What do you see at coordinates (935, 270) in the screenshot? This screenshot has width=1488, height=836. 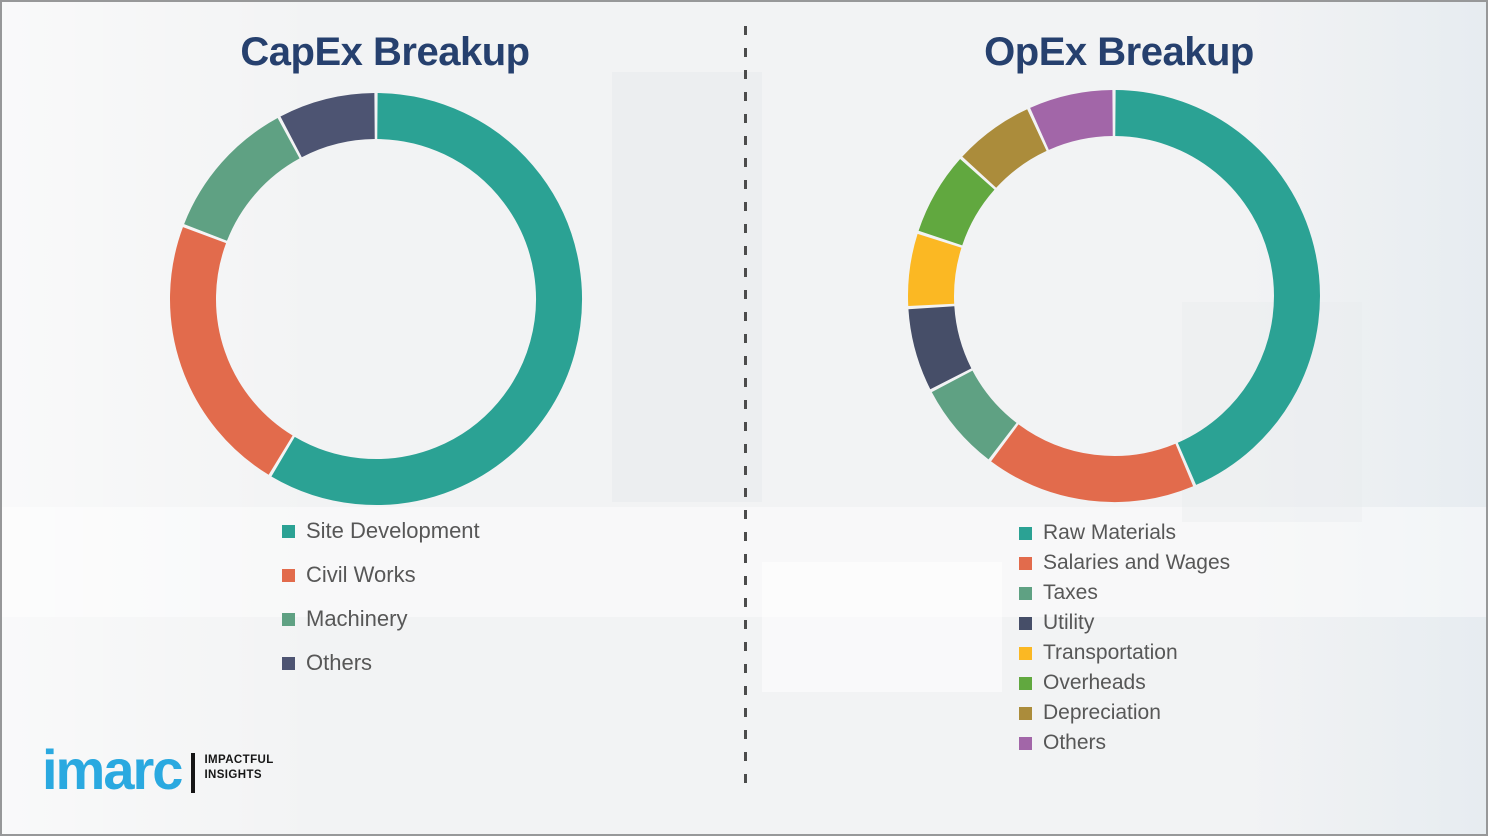 I see `donut-segment-transportation` at bounding box center [935, 270].